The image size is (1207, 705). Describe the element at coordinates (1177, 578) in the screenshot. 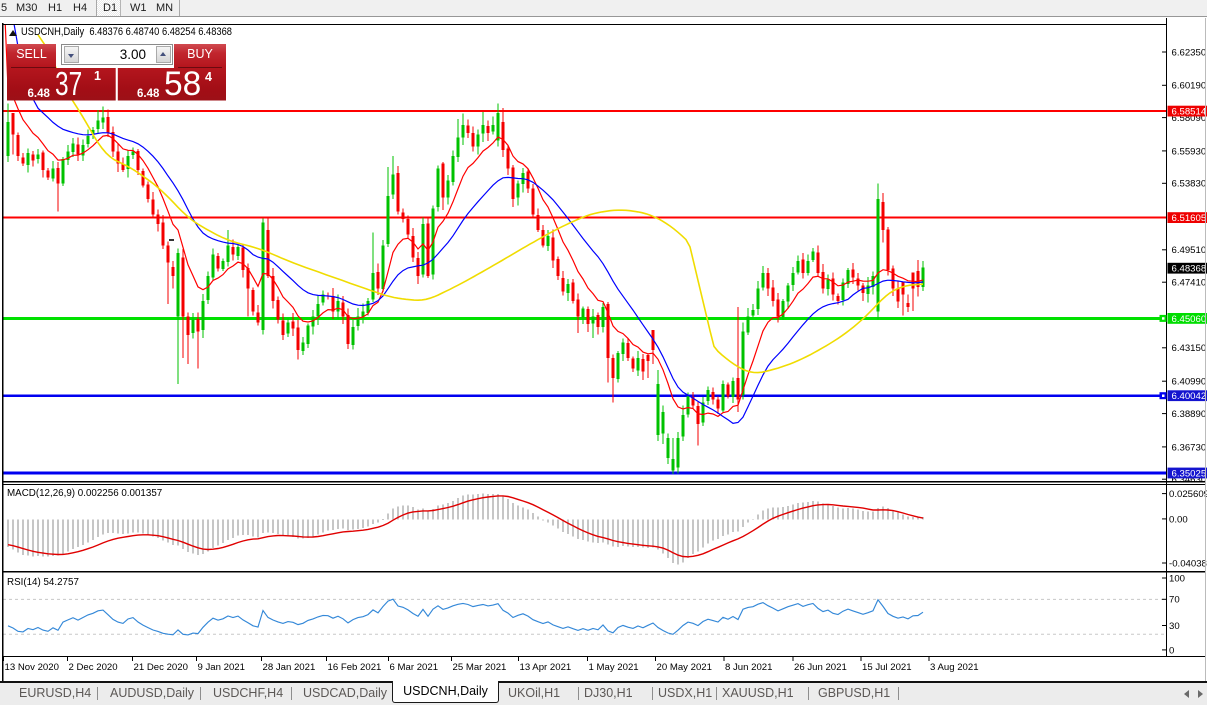

I see `svg-text: 100` at that location.